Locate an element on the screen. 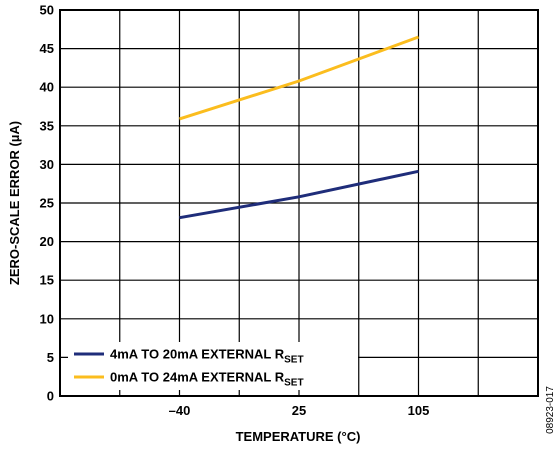 This screenshot has width=559, height=453. x-tick-labels: –40 25 105 is located at coordinates (299, 410).